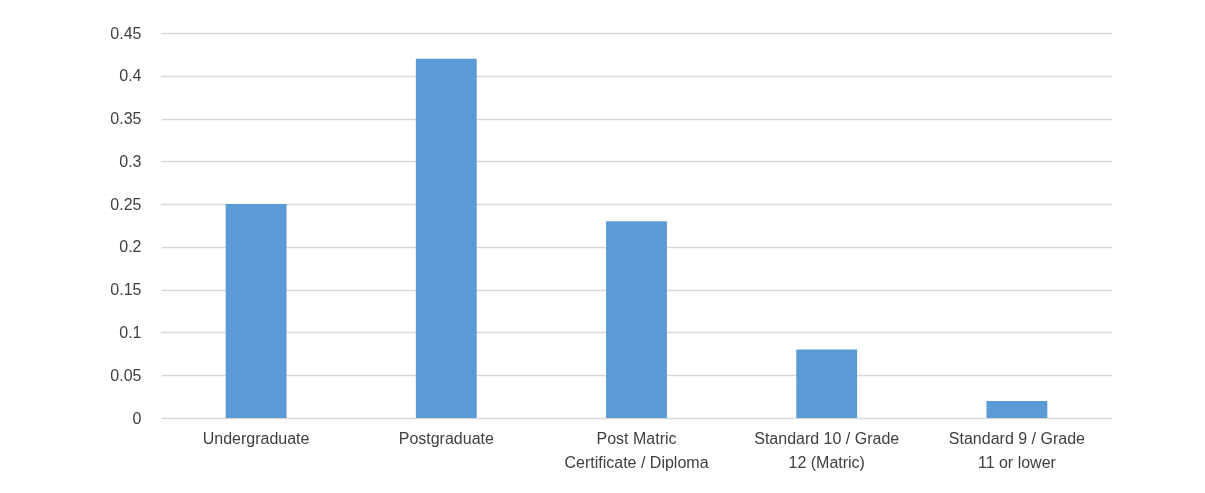  What do you see at coordinates (126, 204) in the screenshot?
I see `y-tick-label: 0.25` at bounding box center [126, 204].